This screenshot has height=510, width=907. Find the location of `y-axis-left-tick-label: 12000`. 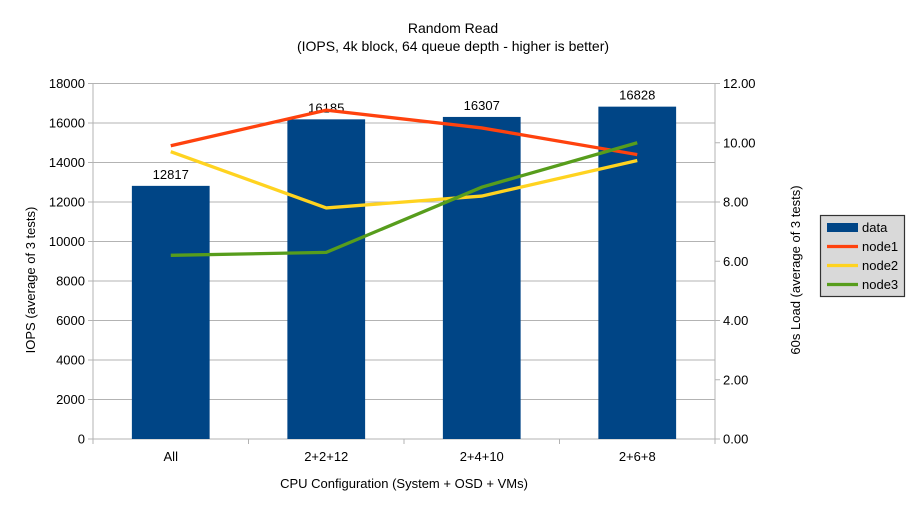

y-axis-left-tick-label: 12000 is located at coordinates (67, 202).